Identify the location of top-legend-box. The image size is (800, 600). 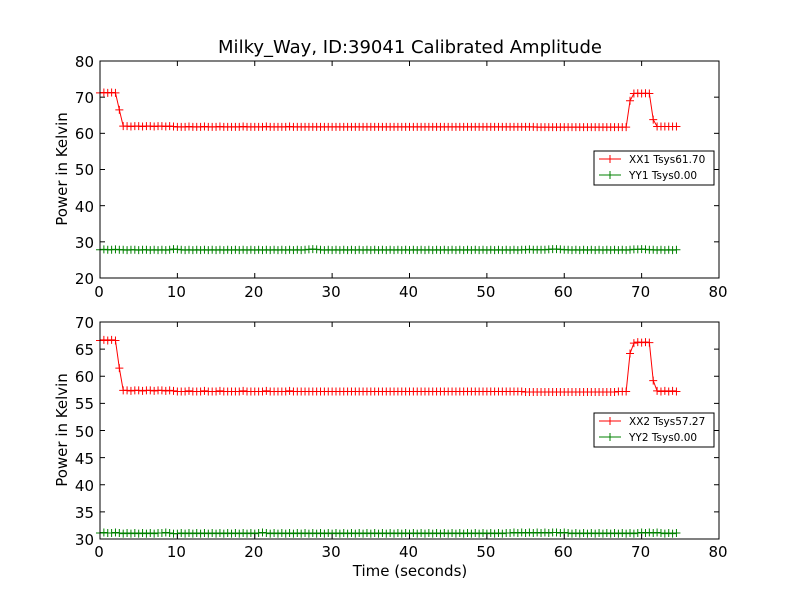
(654, 168).